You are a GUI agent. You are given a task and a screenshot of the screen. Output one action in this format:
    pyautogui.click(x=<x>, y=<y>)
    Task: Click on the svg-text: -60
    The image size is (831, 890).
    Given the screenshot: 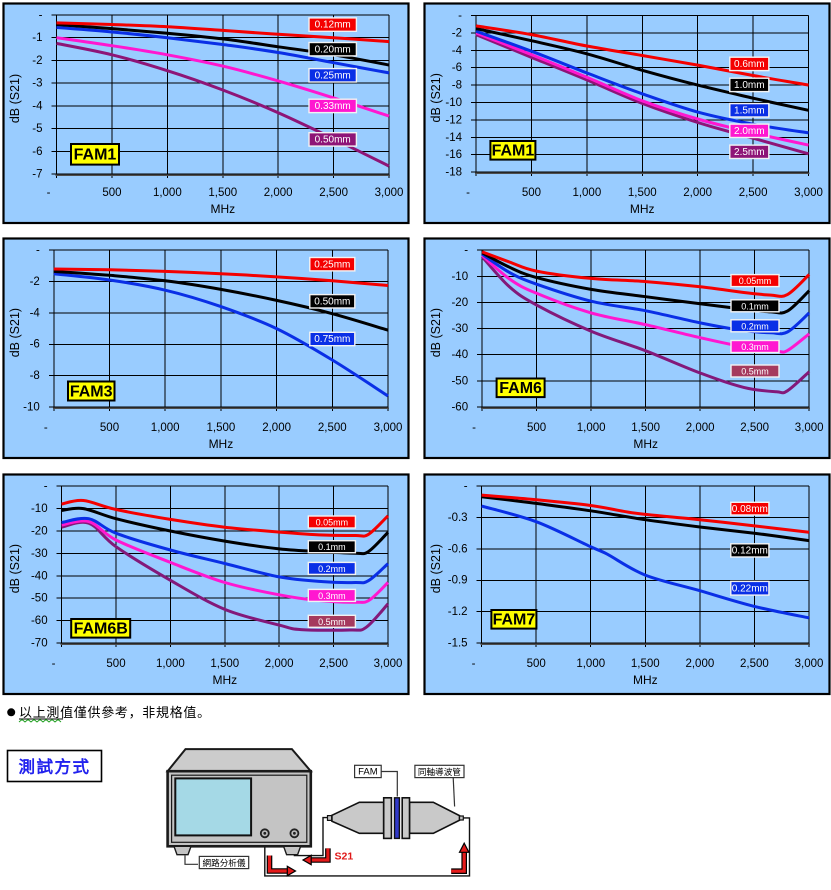 What is the action you would take?
    pyautogui.click(x=39, y=621)
    